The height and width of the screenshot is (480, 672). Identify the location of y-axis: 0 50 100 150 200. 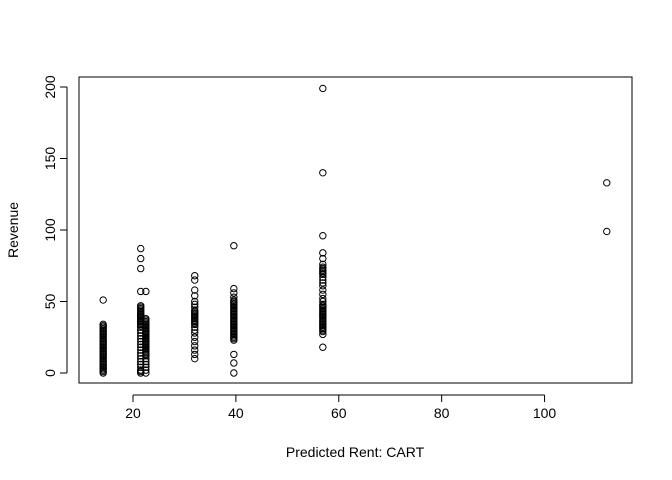
(55, 226).